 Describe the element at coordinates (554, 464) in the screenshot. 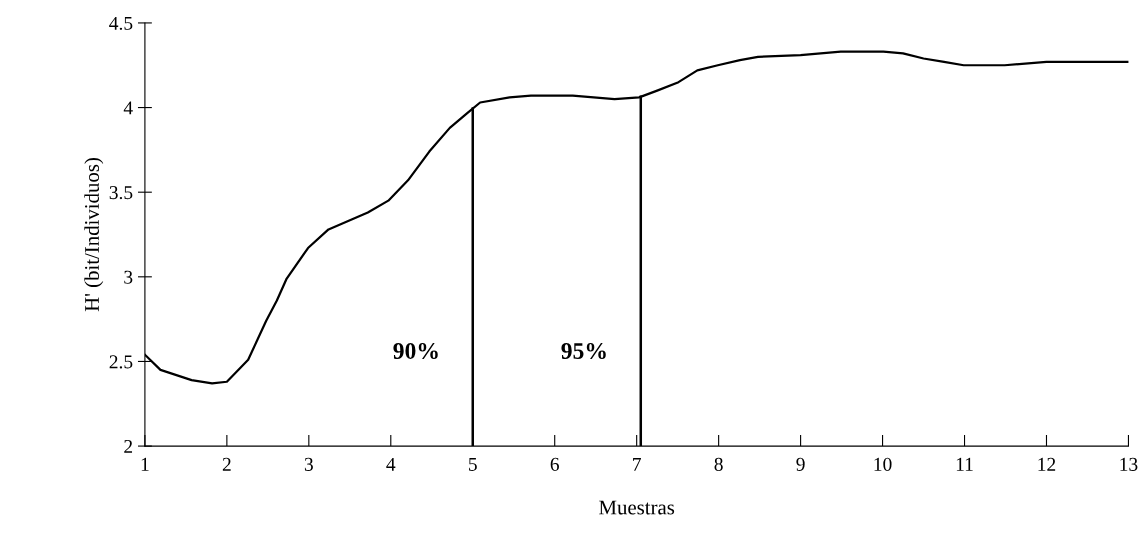

I see `x-tick-label: 6` at that location.